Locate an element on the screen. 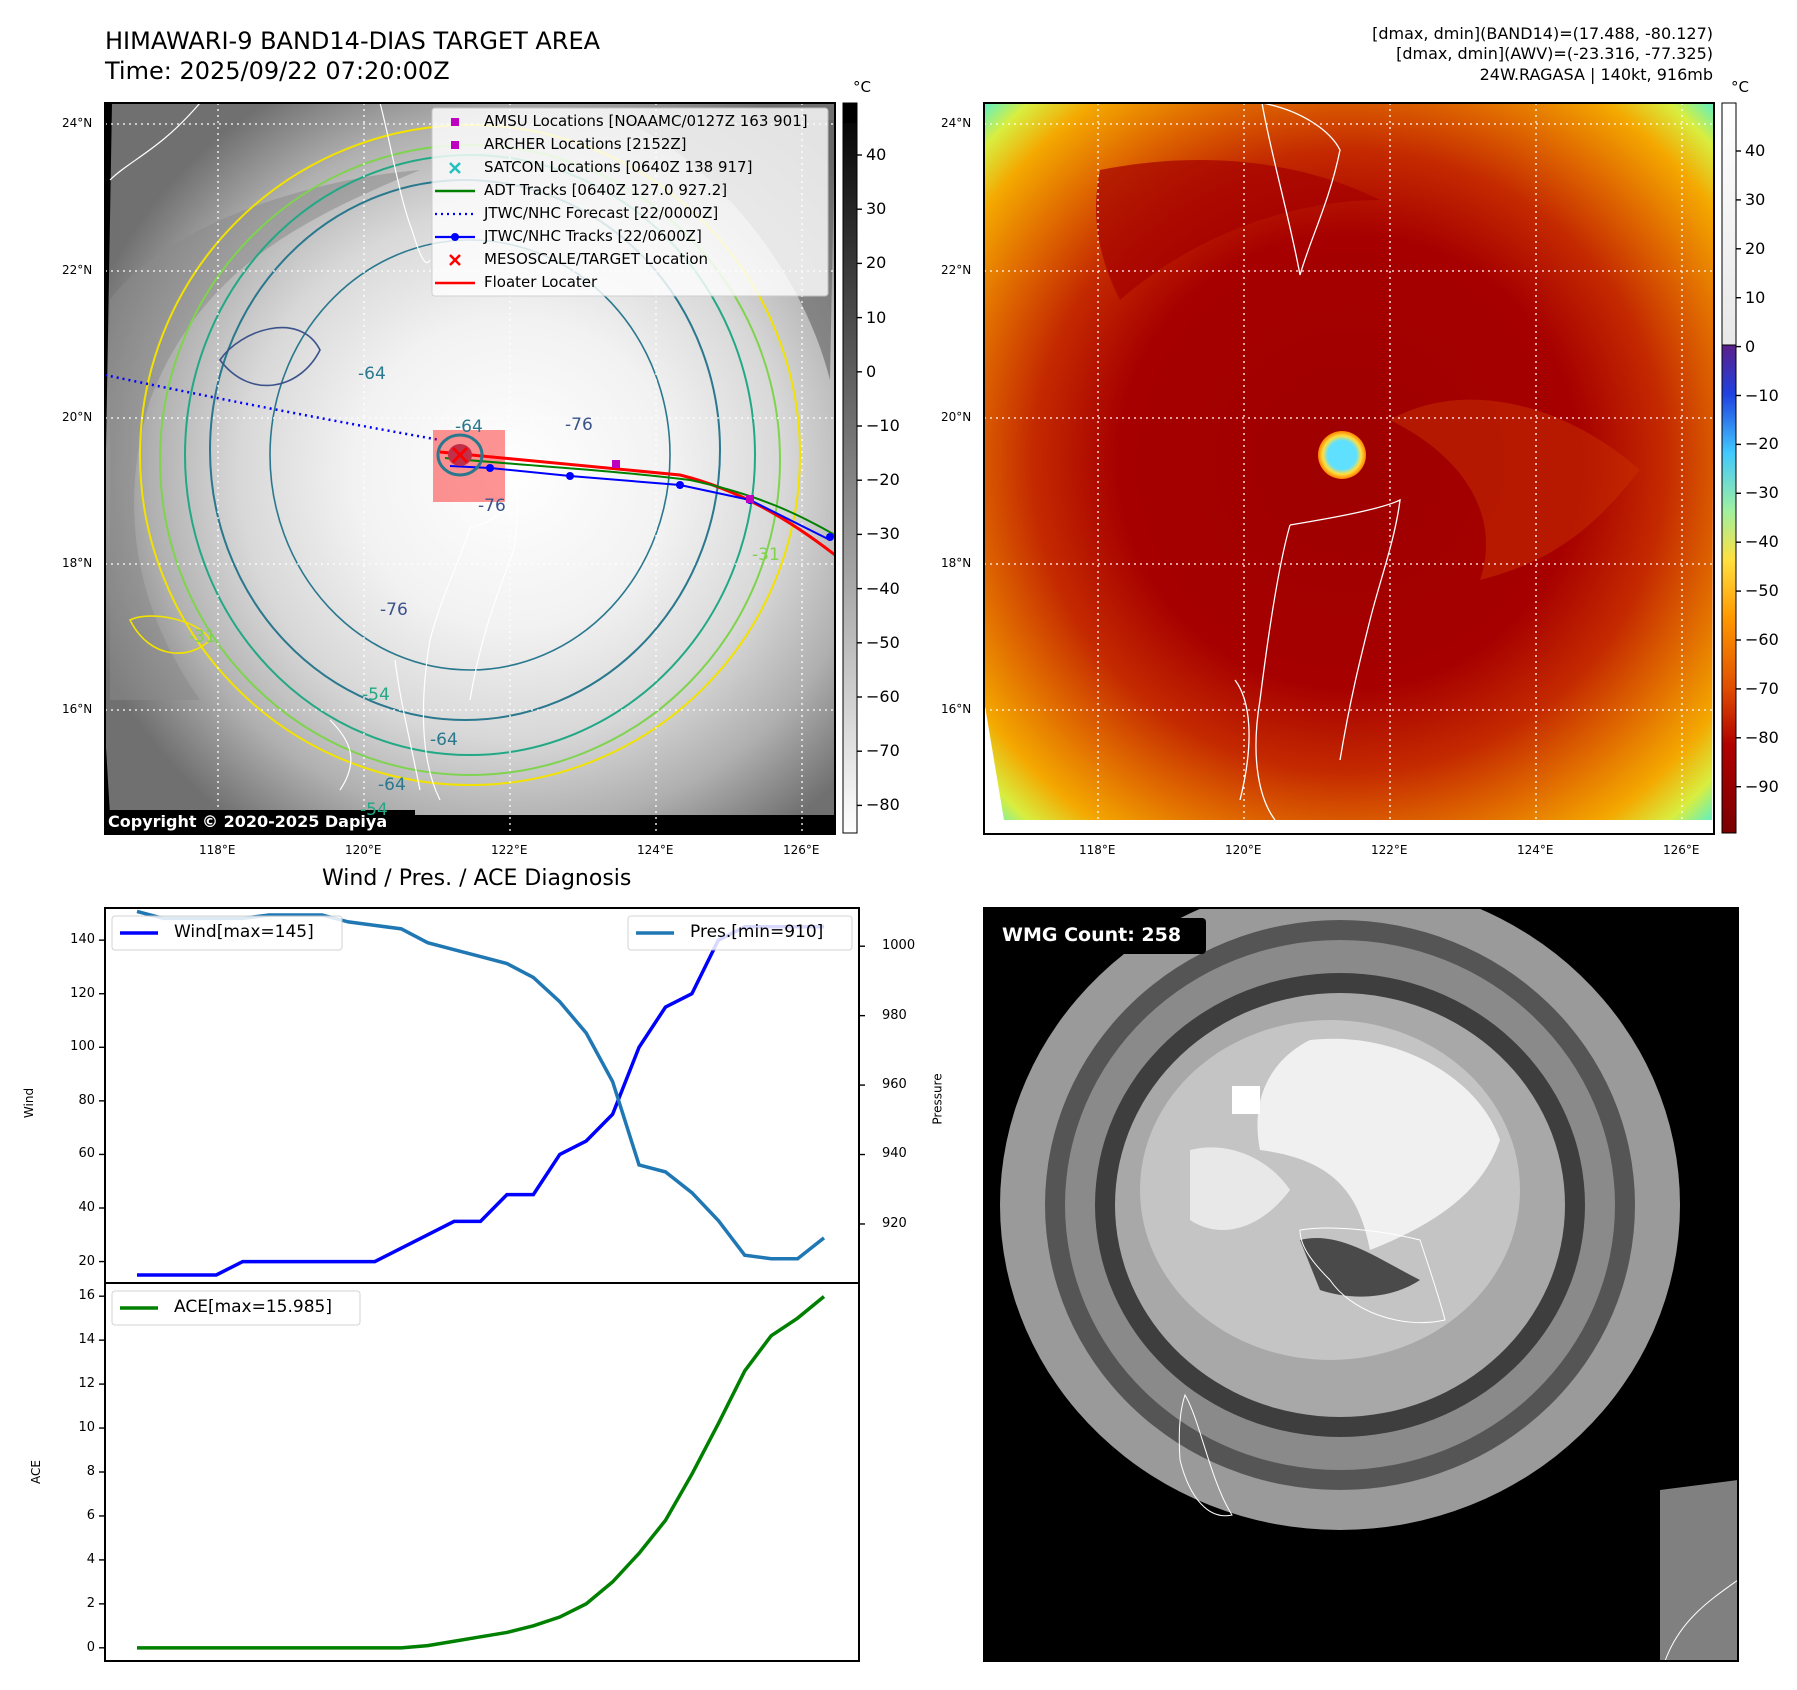  col-lat-tick-20: 20°N is located at coordinates (956, 417).